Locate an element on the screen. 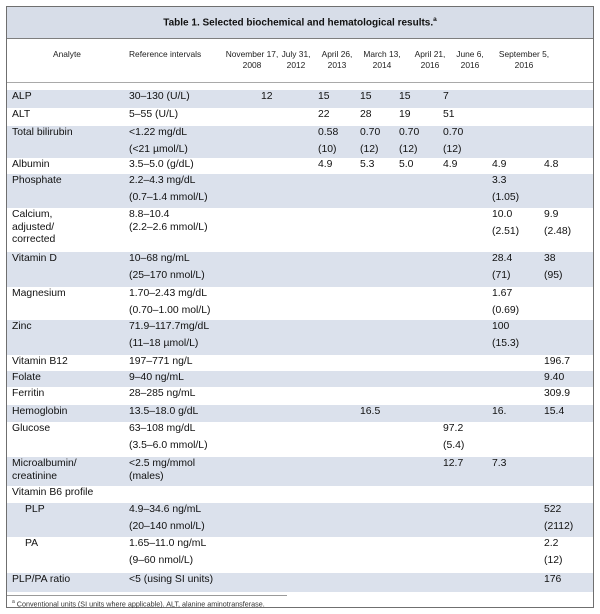  analyte-cell: Vitamin B12 is located at coordinates (40, 362).